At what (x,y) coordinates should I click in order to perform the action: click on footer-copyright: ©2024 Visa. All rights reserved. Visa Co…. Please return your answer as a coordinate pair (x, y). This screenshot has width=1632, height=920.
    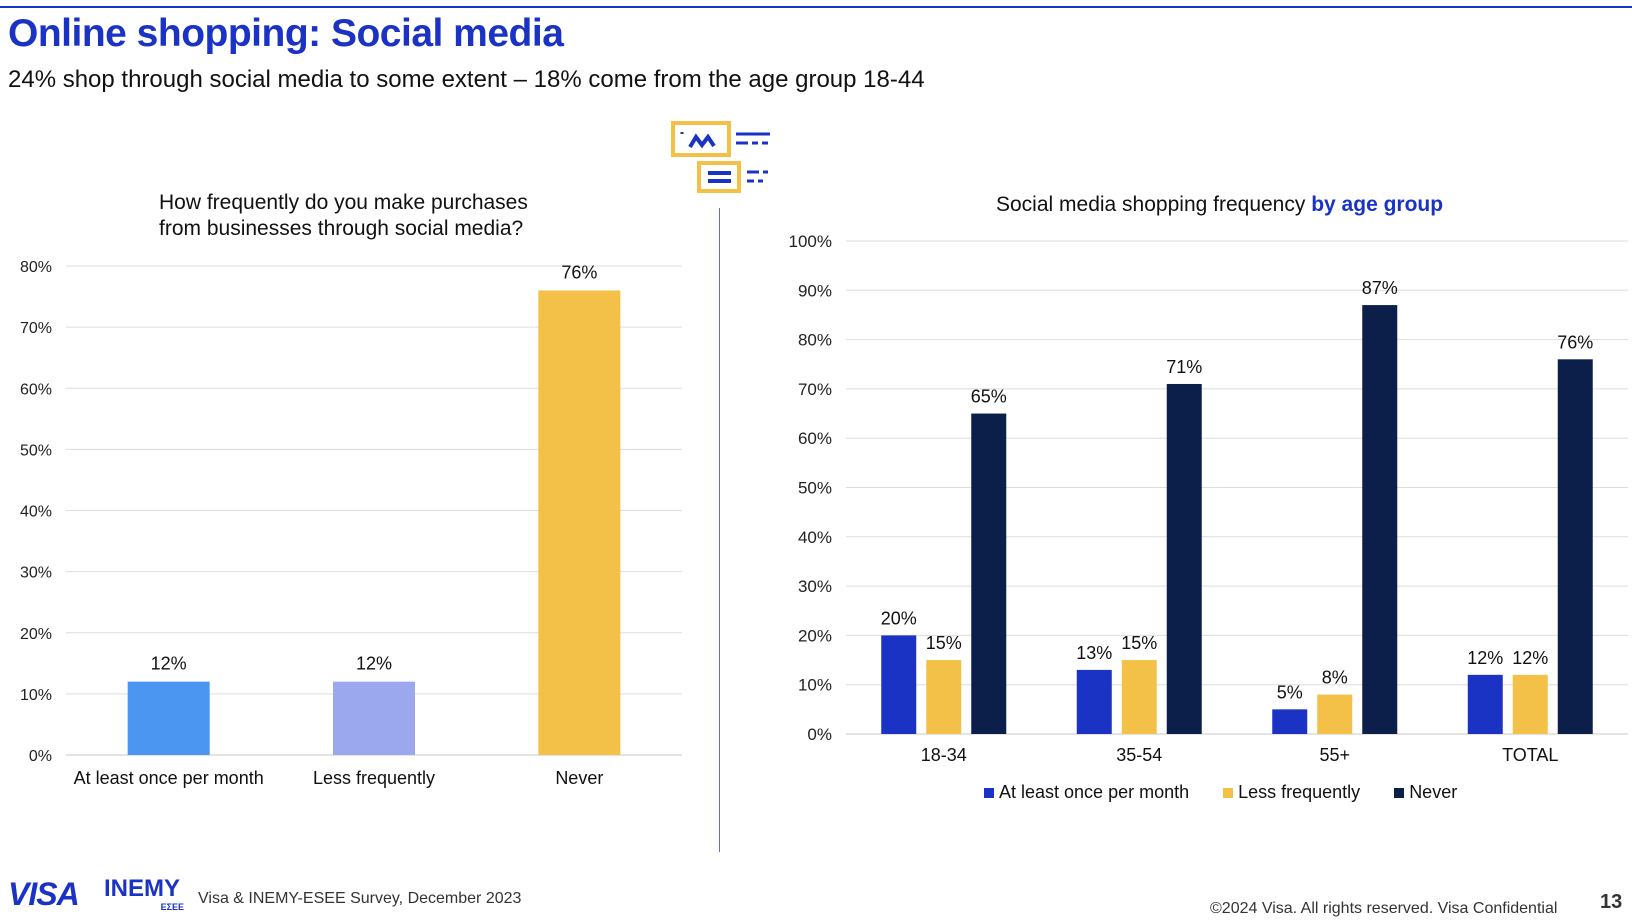
    Looking at the image, I should click on (1384, 908).